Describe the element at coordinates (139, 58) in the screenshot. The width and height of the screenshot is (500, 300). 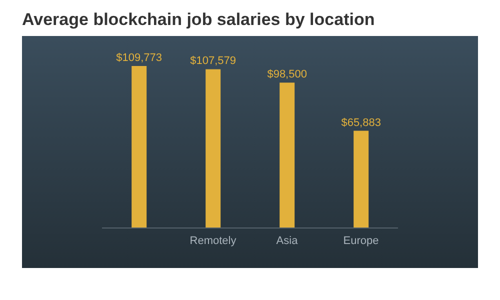
I see `data-label: $109,773` at that location.